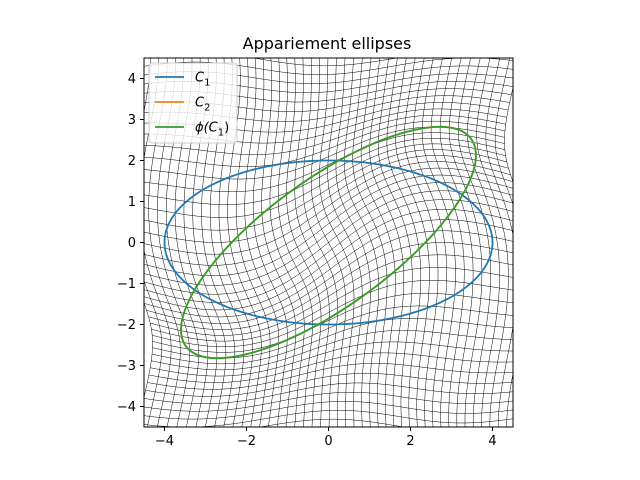 This screenshot has width=640, height=480. Describe the element at coordinates (202, 105) in the screenshot. I see `legend-label-2: C2` at that location.